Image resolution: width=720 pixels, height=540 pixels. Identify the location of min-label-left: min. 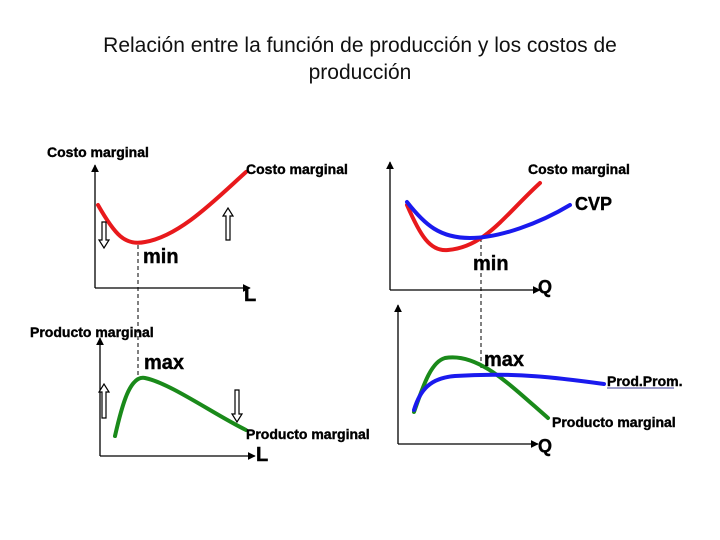
(161, 257).